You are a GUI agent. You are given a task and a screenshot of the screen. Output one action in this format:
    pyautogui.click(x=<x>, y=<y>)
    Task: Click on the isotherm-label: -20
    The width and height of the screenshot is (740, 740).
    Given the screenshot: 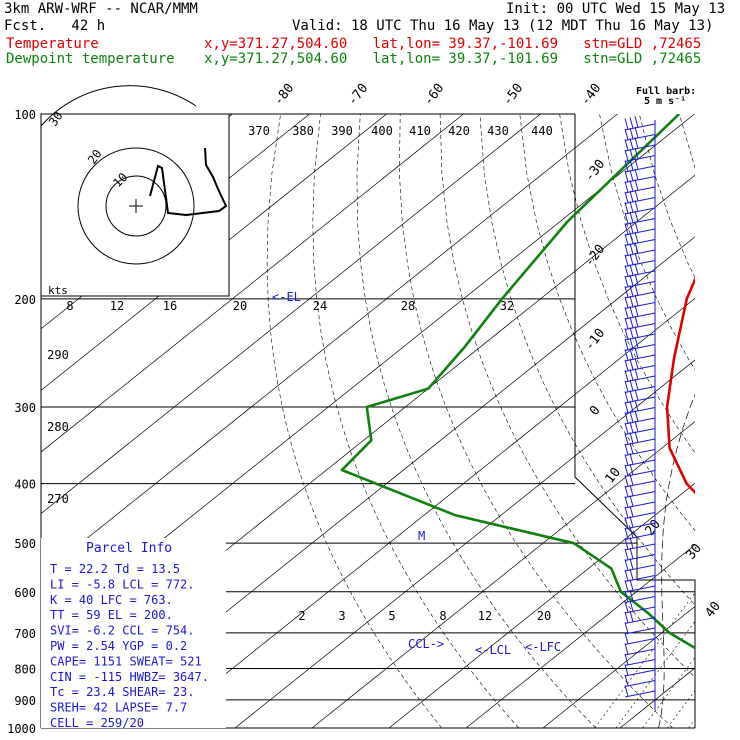 What is the action you would take?
    pyautogui.click(x=595, y=256)
    